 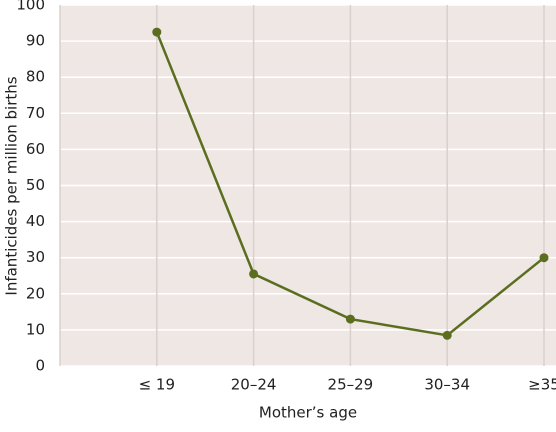 What do you see at coordinates (157, 385) in the screenshot?
I see `x-tick-label: ≤ 19` at bounding box center [157, 385].